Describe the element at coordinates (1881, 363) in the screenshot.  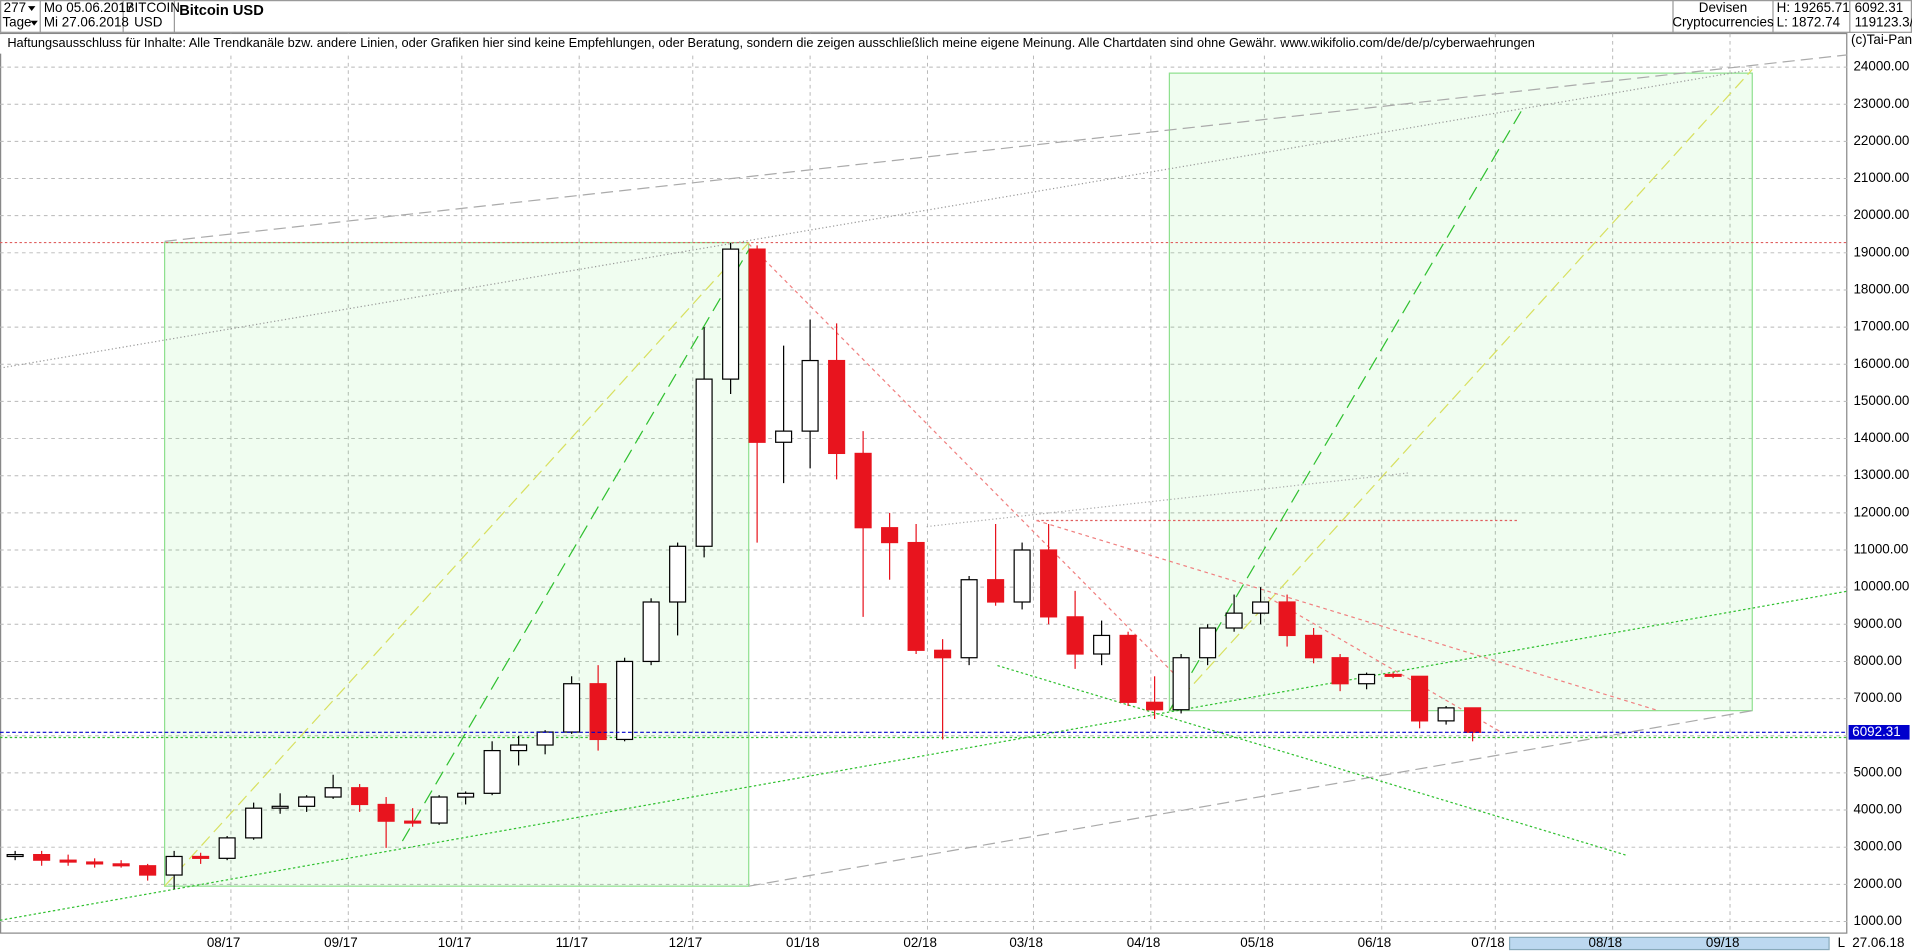
I see `y-tick-label: 16000.00` at that location.